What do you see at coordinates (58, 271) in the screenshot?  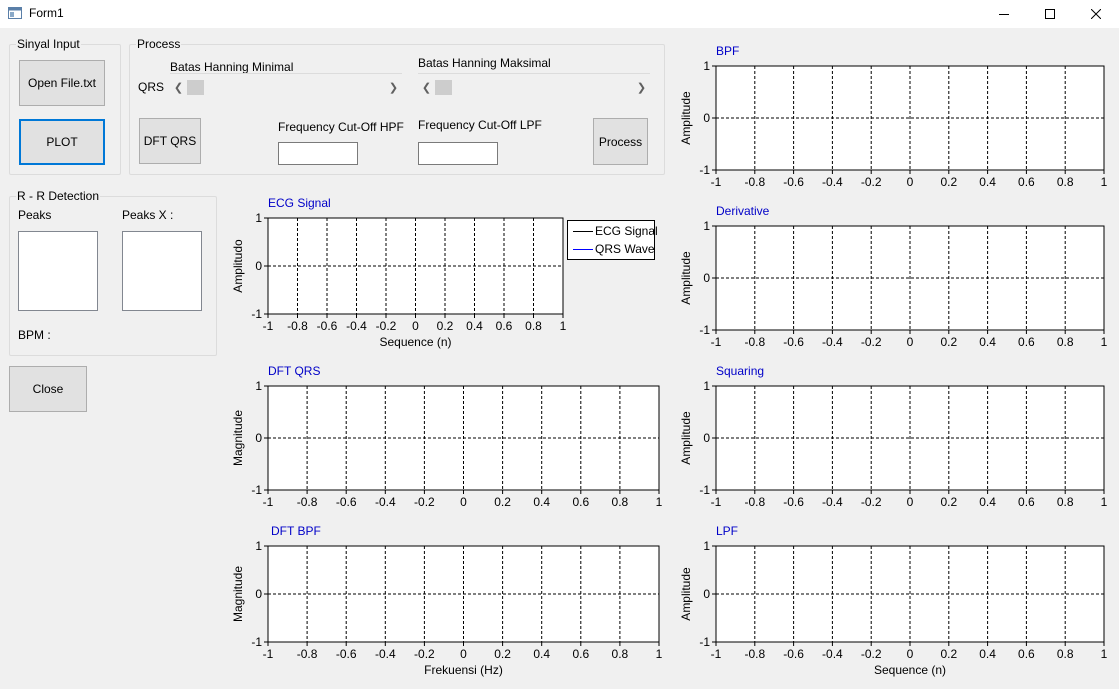 I see `peaks-list` at bounding box center [58, 271].